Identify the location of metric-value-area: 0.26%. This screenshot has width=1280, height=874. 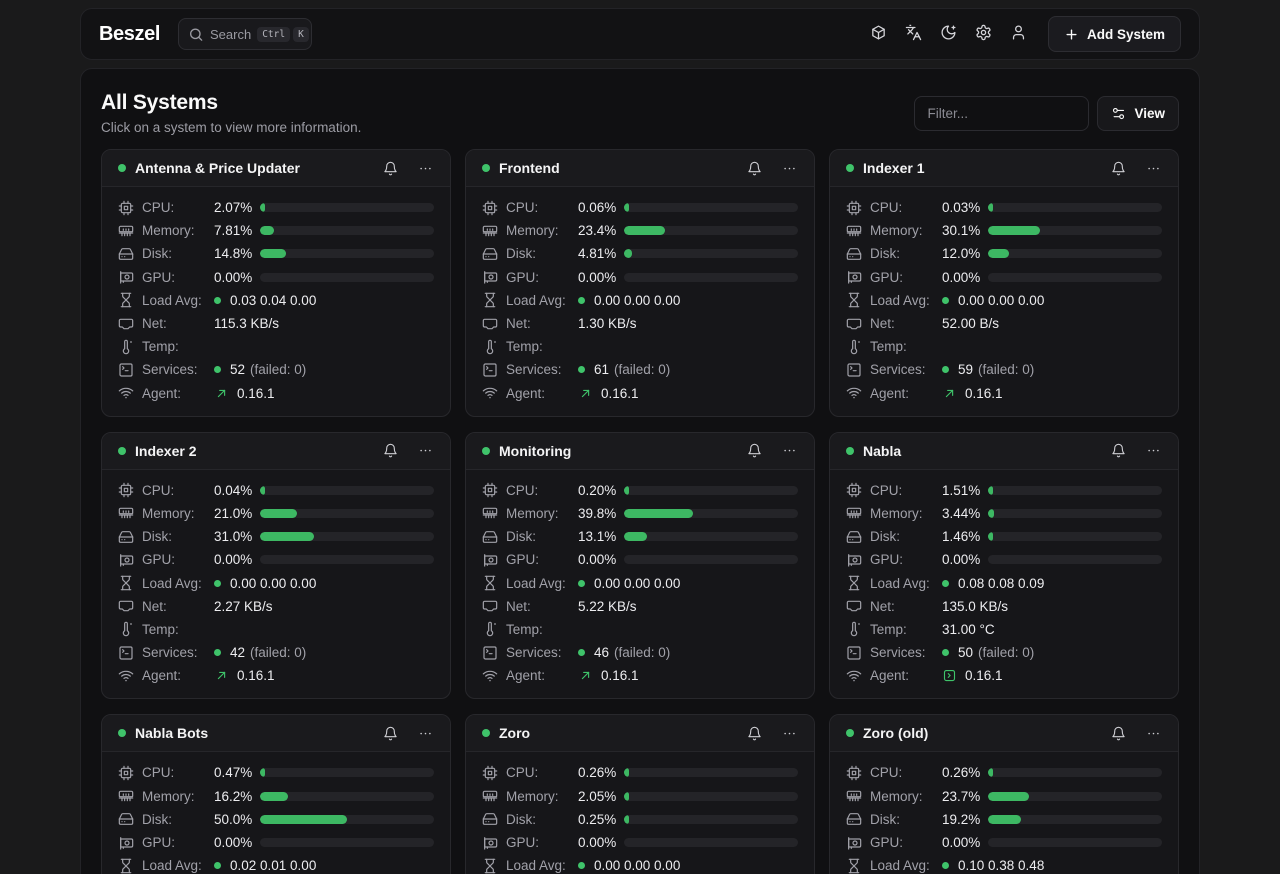
(1052, 772).